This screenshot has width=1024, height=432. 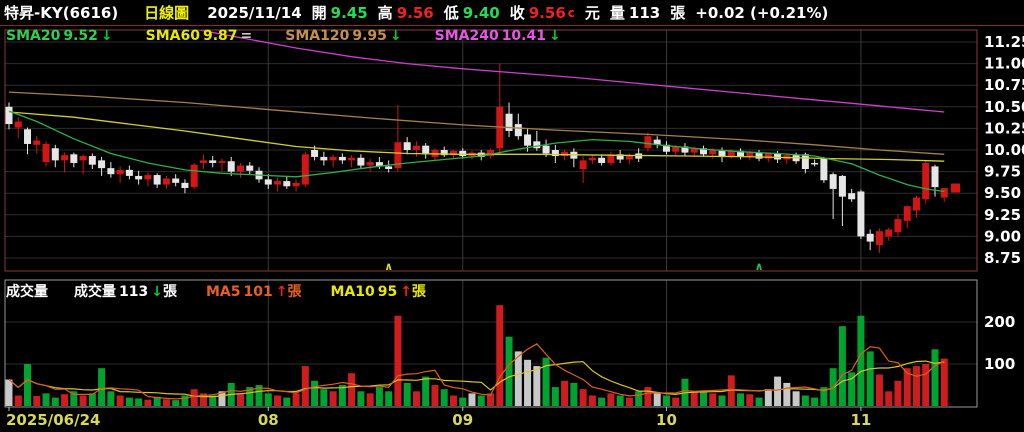 What do you see at coordinates (571, 12) in the screenshot?
I see `close-flag: c` at bounding box center [571, 12].